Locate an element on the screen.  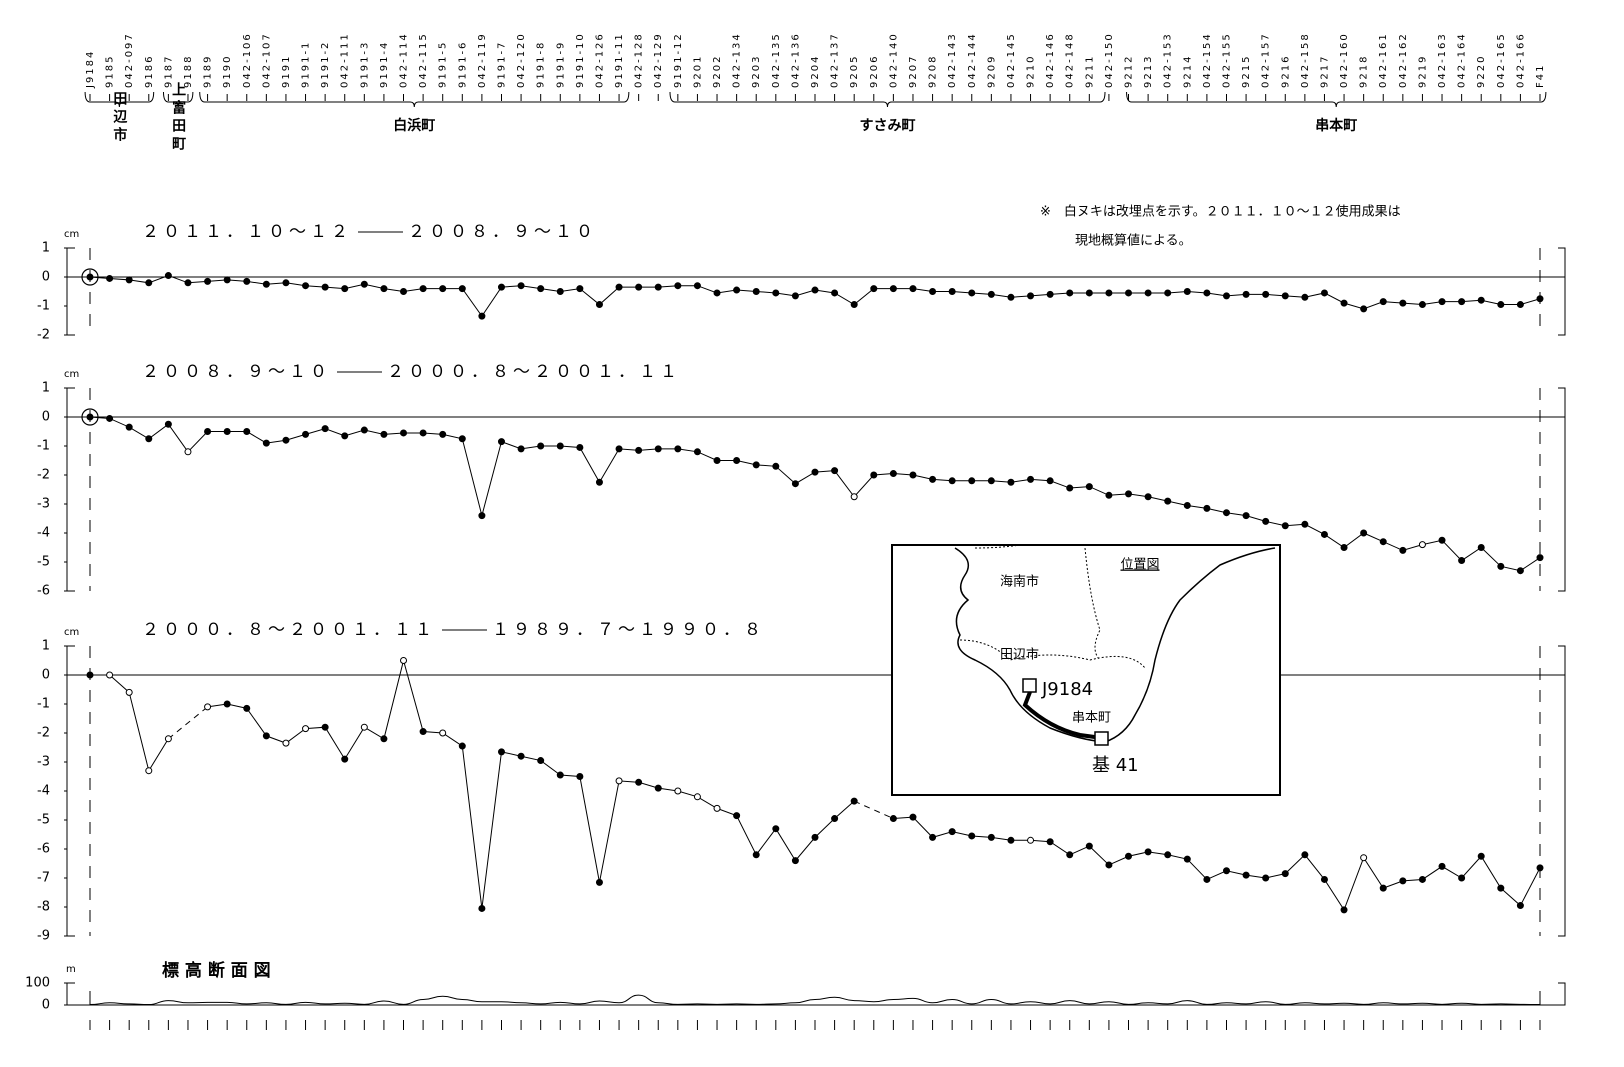
station-label: 9220 is located at coordinates (1481, 71).